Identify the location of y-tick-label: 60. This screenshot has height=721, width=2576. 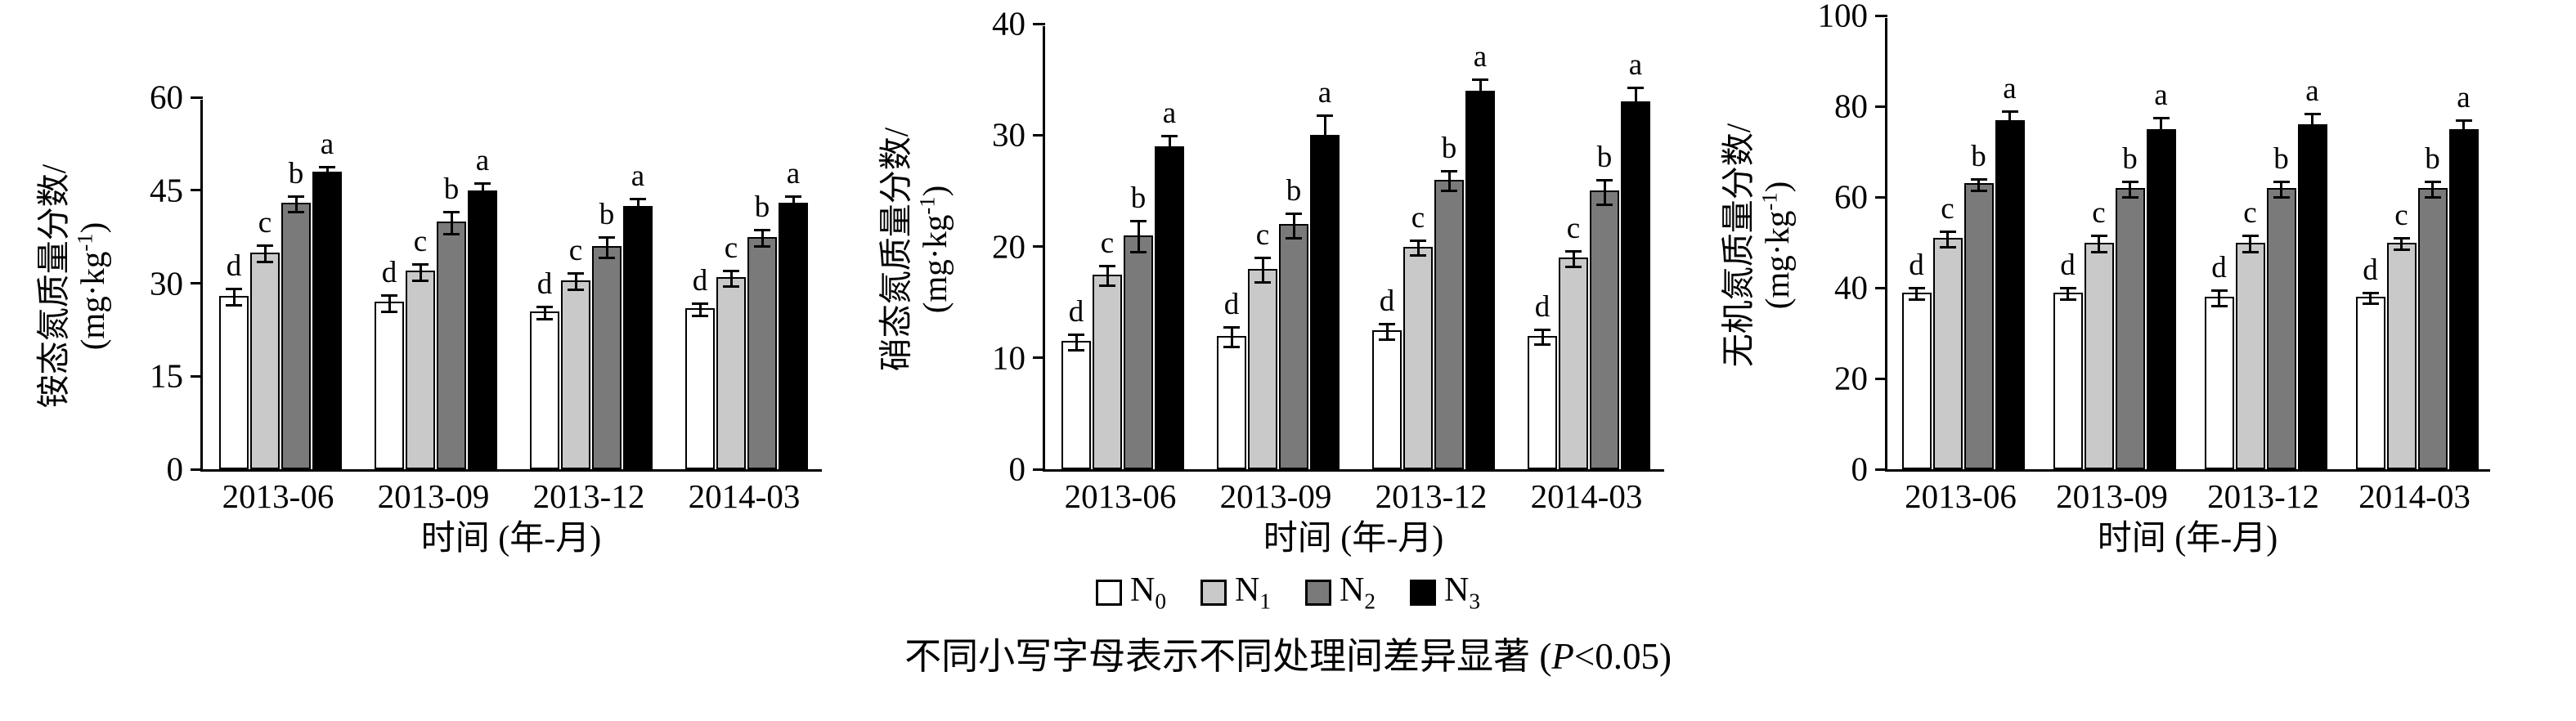
(166, 97).